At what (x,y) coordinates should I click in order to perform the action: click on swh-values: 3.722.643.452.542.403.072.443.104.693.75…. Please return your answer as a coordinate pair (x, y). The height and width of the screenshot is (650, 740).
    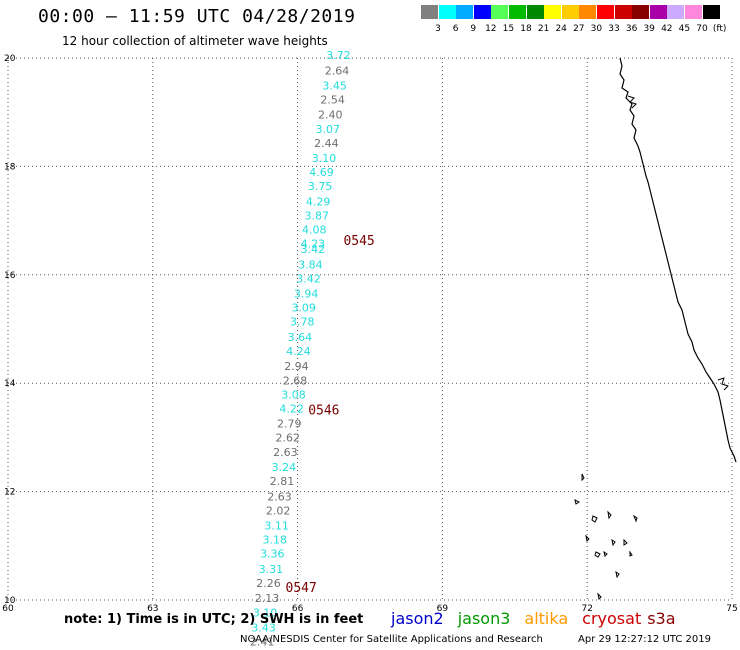
    Looking at the image, I should click on (299, 349).